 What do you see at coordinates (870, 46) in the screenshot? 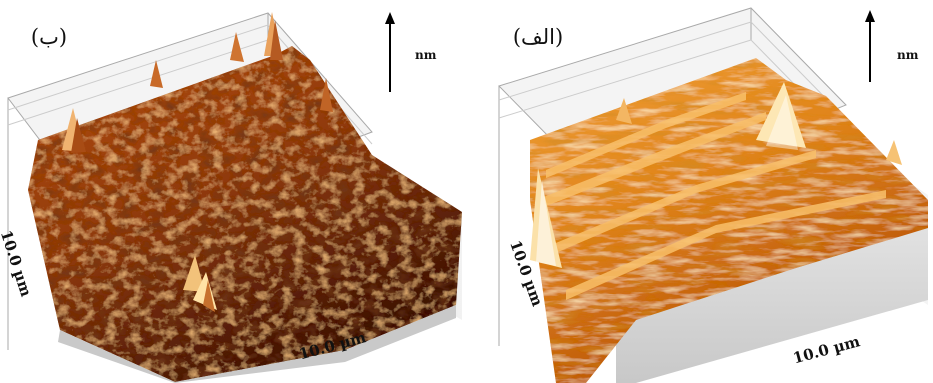
I see `z-axis-arrow-alef` at bounding box center [870, 46].